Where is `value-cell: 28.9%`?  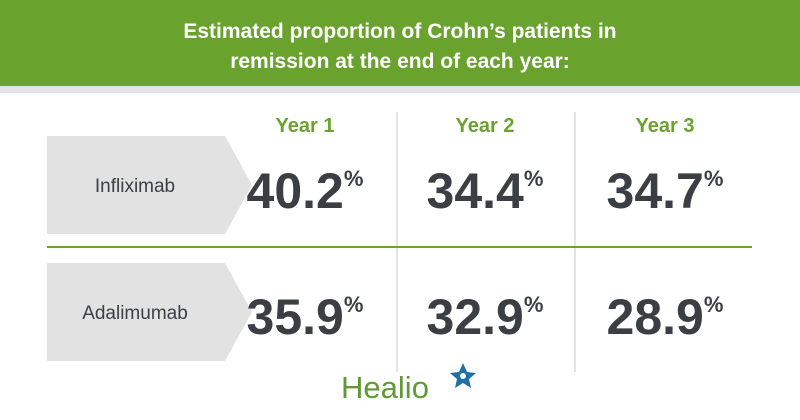 value-cell: 28.9% is located at coordinates (665, 317).